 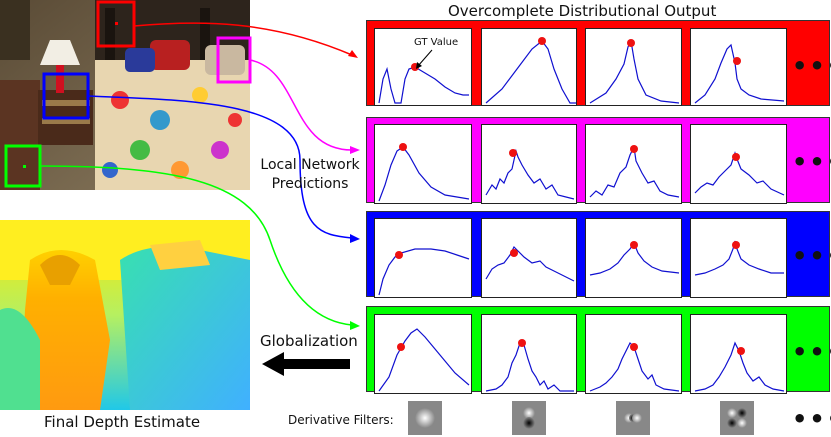 I want to click on green-connector, so click(x=196, y=245).